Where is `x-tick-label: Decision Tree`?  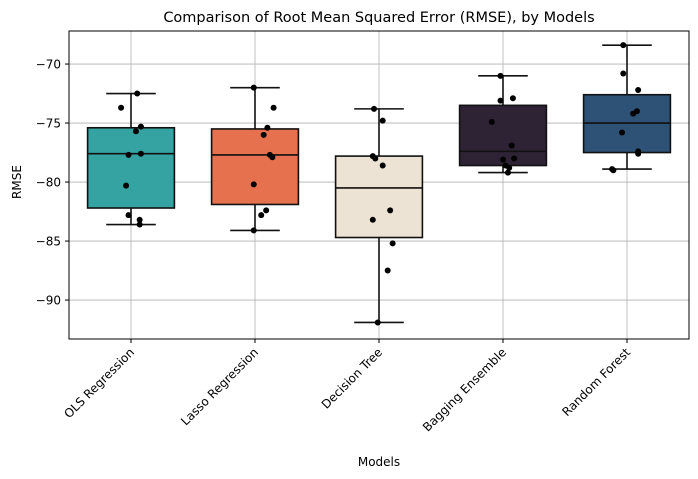 x-tick-label: Decision Tree is located at coordinates (352, 378).